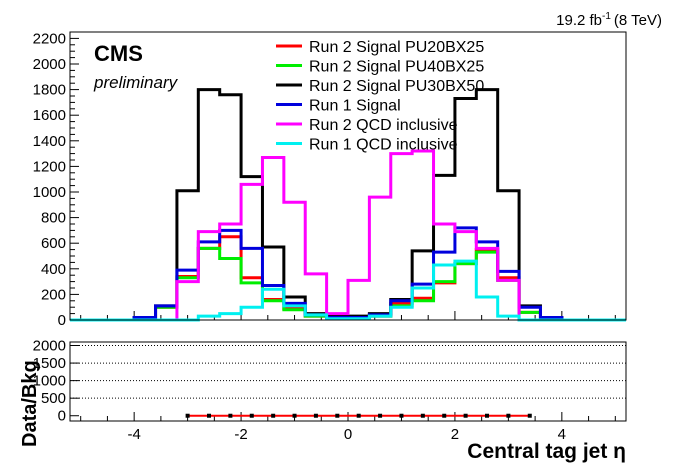 This screenshot has width=696, height=472. Describe the element at coordinates (53, 294) in the screenshot. I see `main-y-tick-label: 200` at that location.